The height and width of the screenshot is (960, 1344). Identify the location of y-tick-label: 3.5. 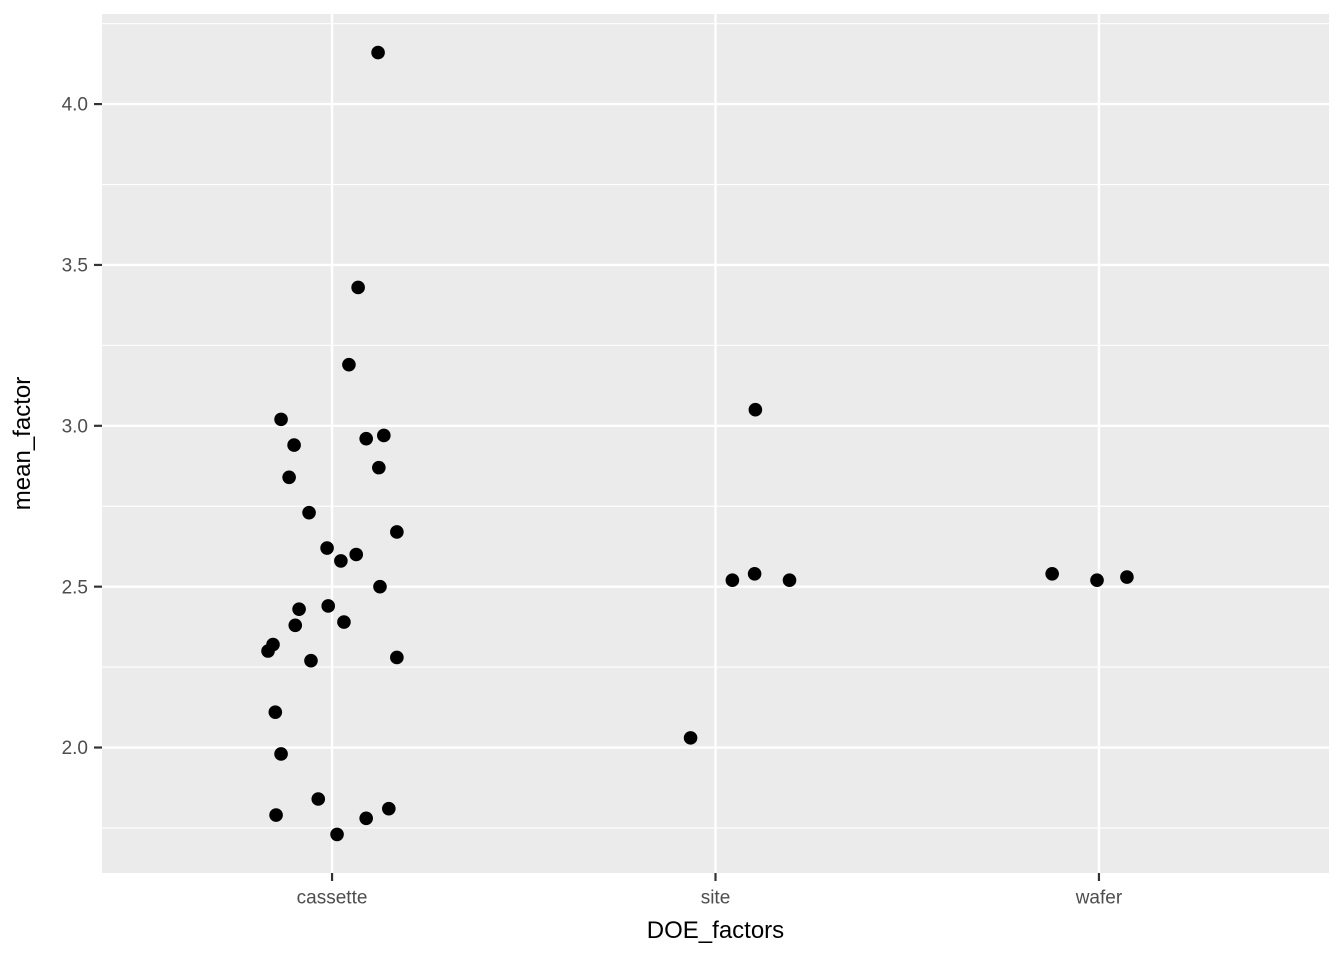
(75, 266).